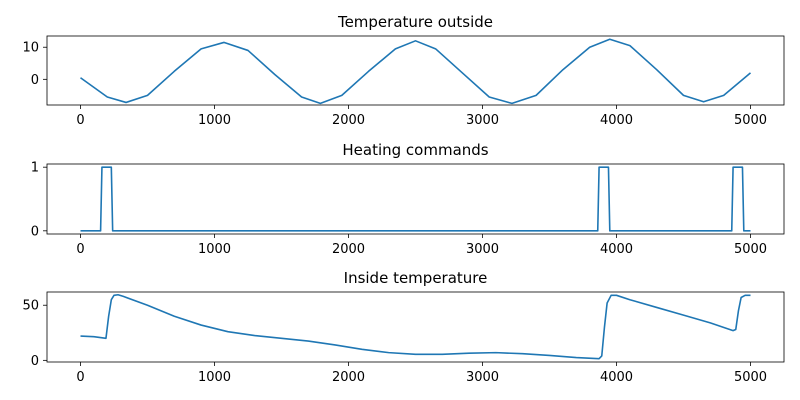  I want to click on y-tick-label: 50, so click(30, 306).